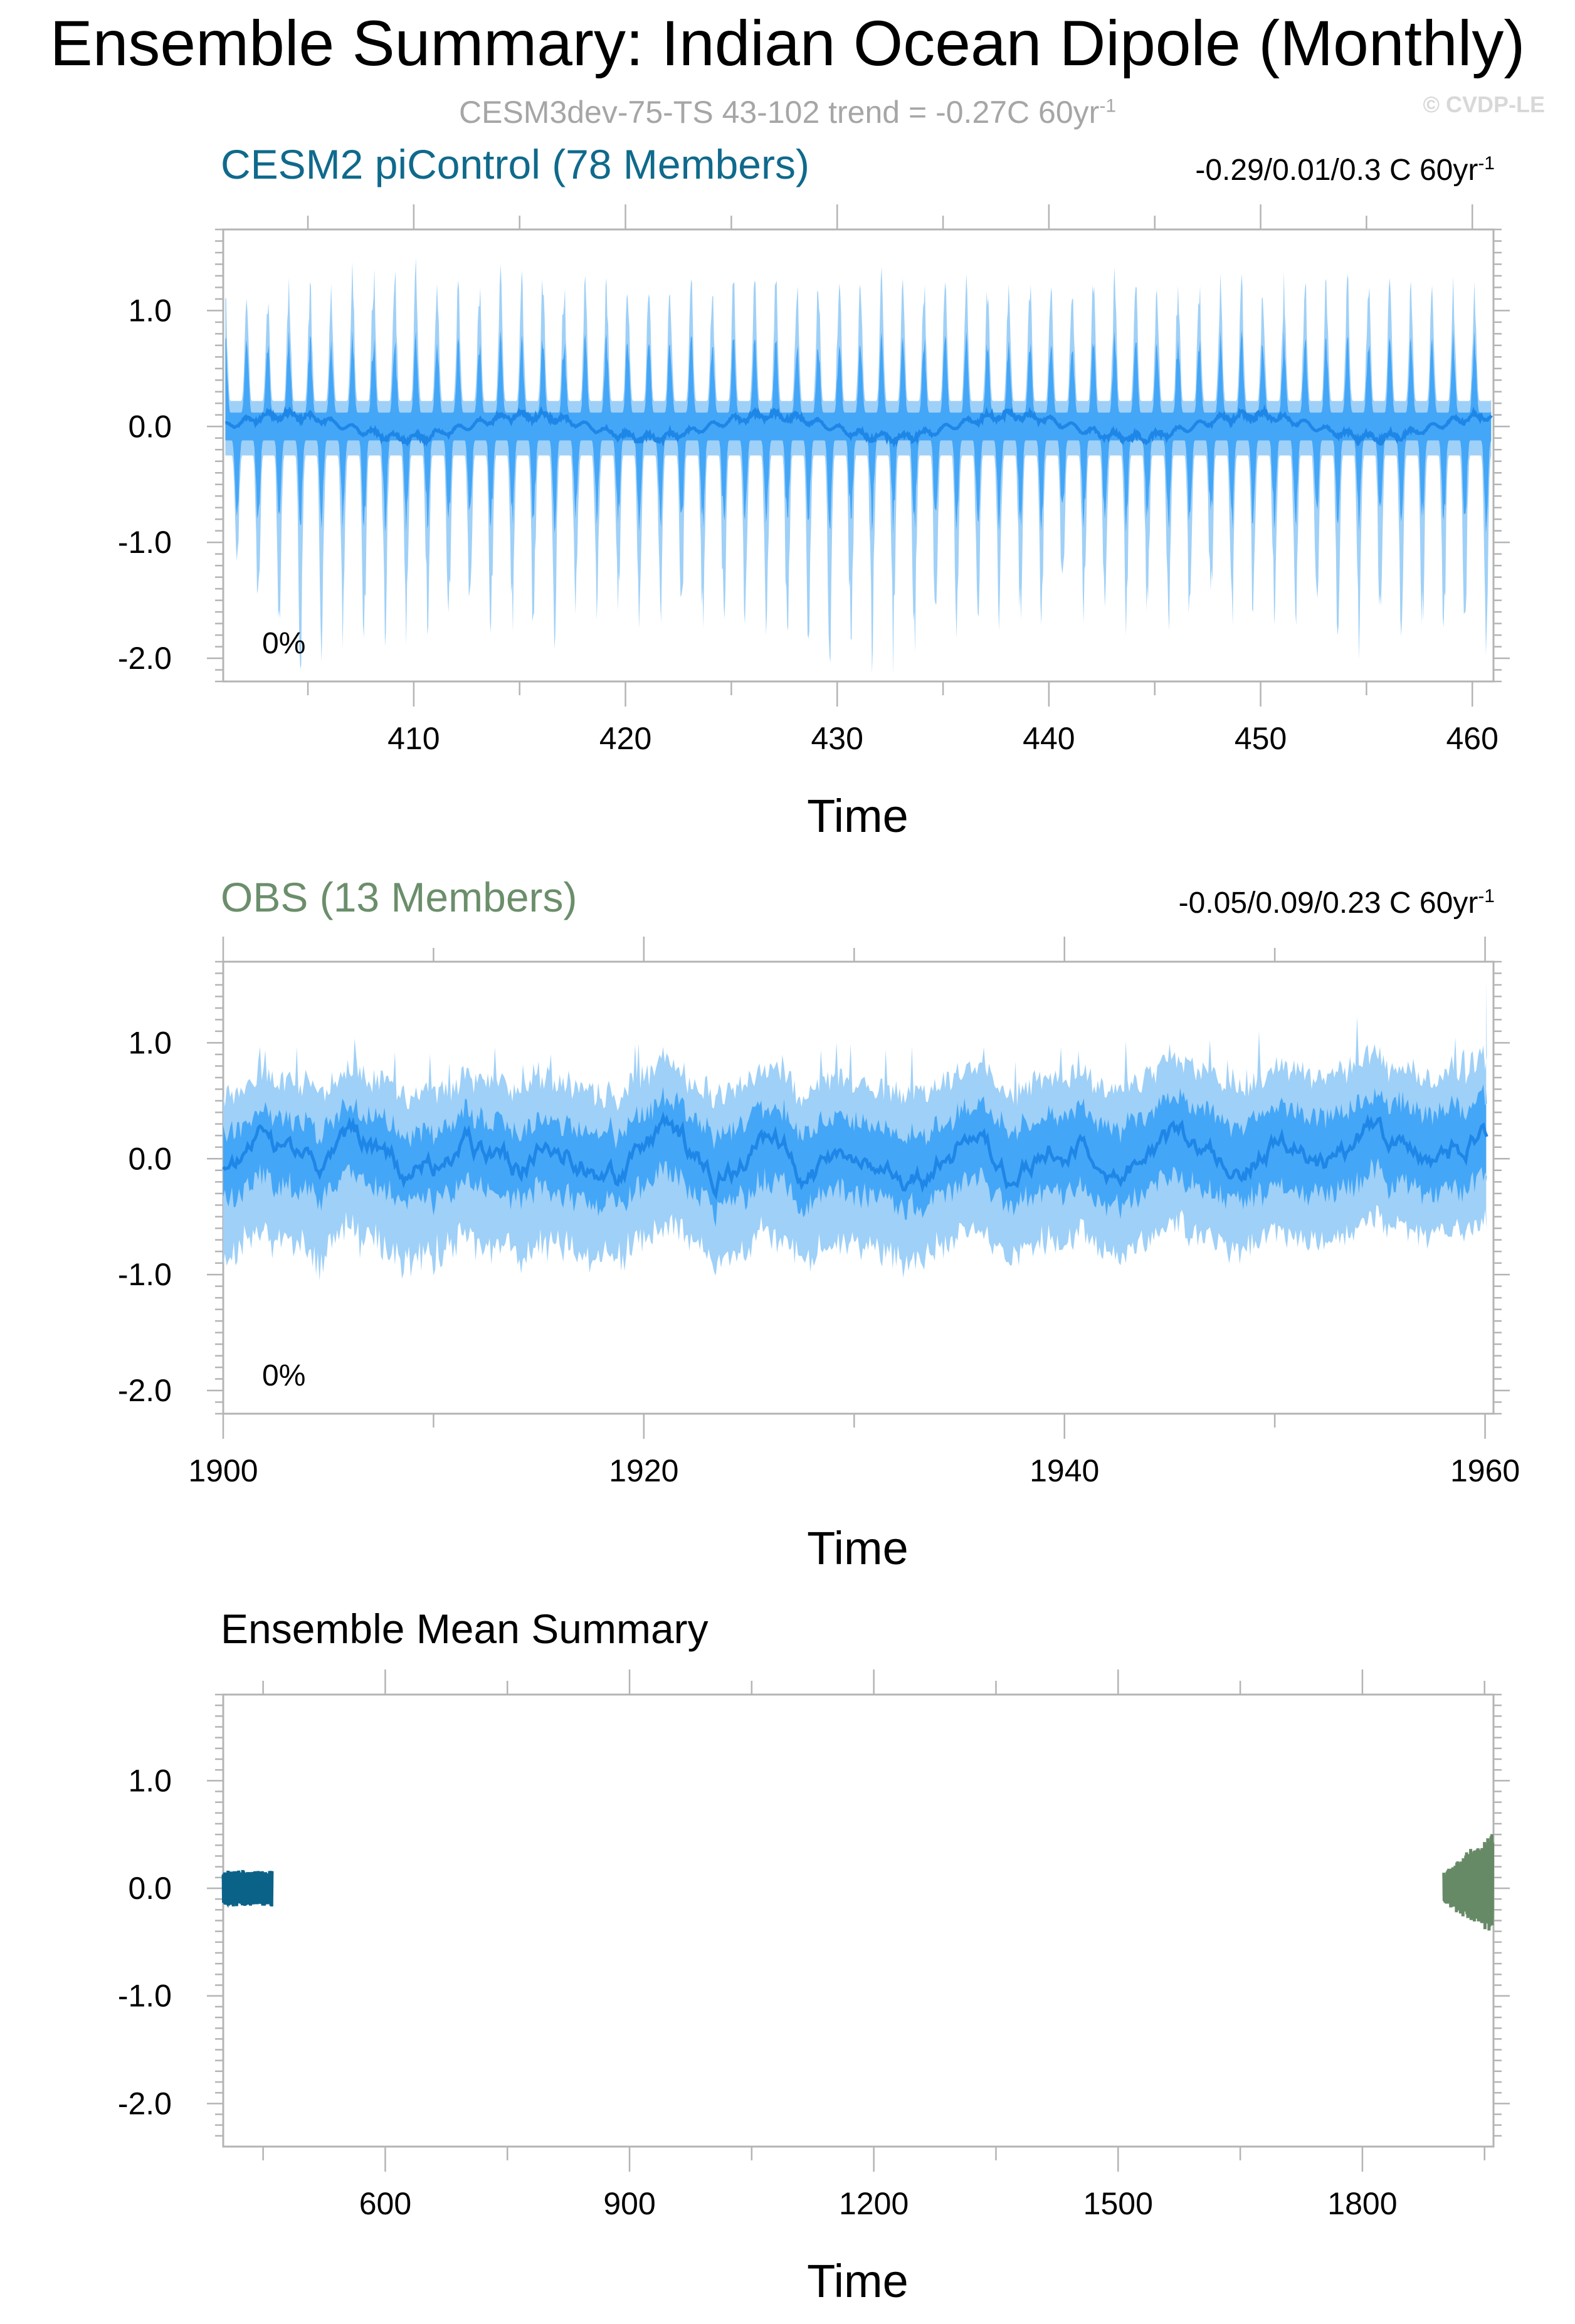 The width and height of the screenshot is (1575, 2324). Describe the element at coordinates (283, 1375) in the screenshot. I see `panel2-annotation: 0%` at that location.